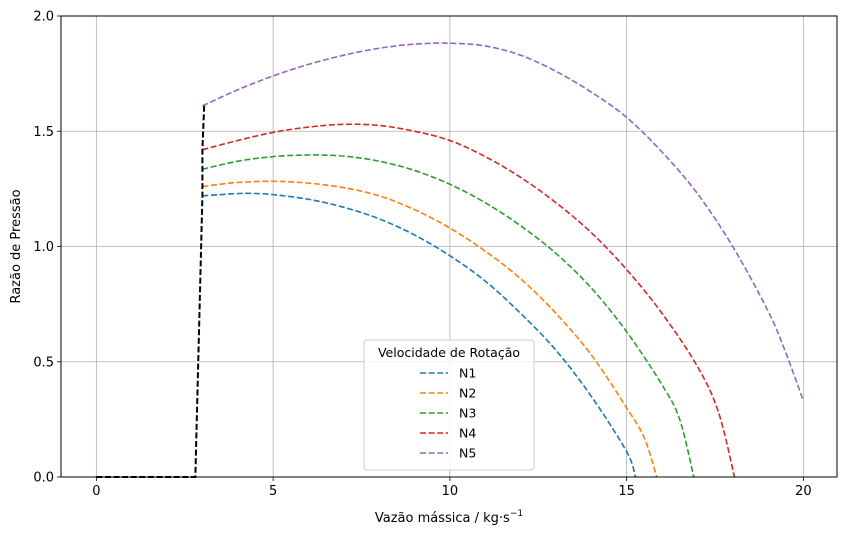 The height and width of the screenshot is (538, 846). I want to click on legend-entries: N1 N2 N3 N4 N5, so click(448, 413).